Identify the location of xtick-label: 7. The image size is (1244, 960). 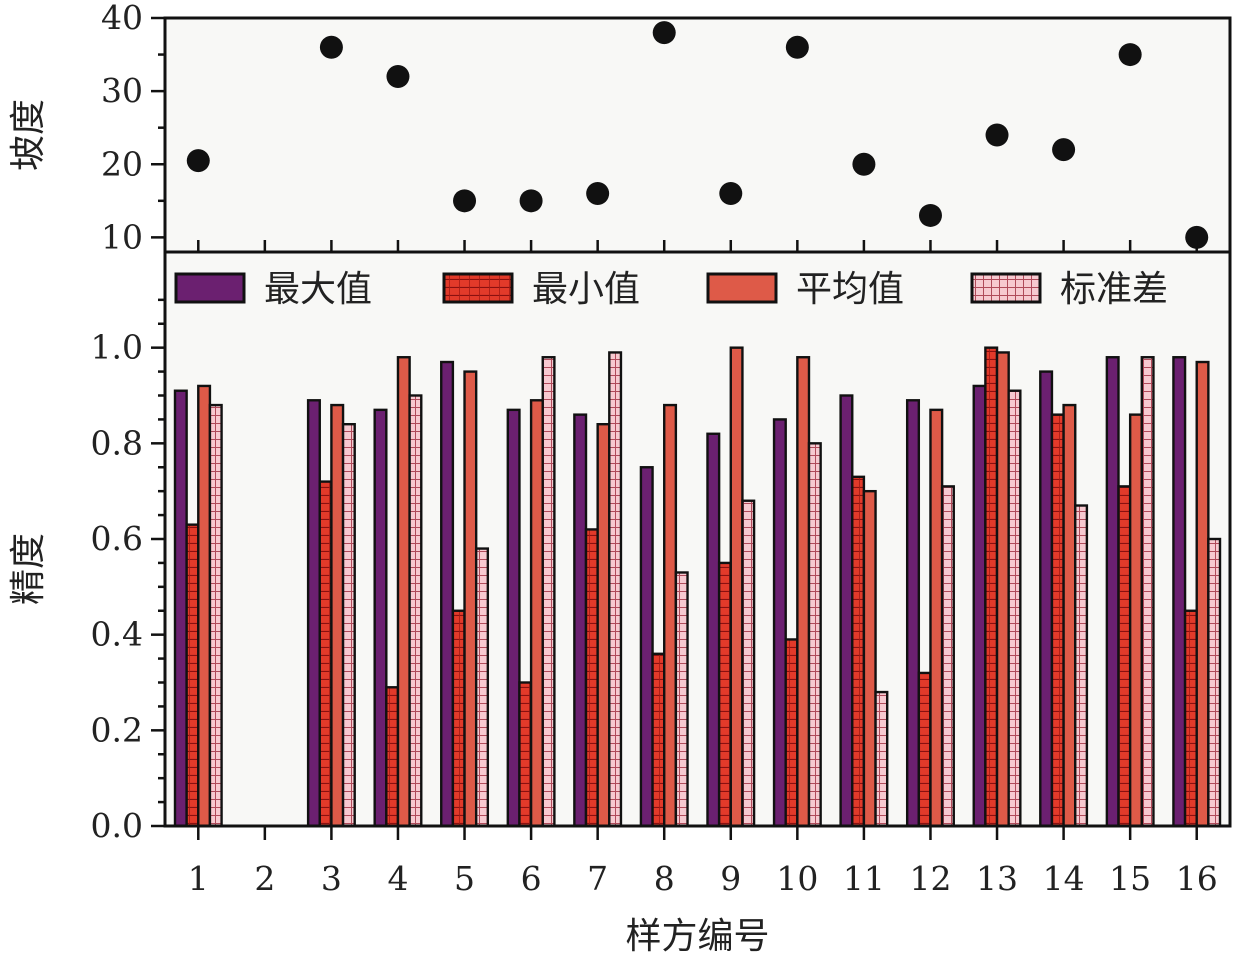
(597, 878).